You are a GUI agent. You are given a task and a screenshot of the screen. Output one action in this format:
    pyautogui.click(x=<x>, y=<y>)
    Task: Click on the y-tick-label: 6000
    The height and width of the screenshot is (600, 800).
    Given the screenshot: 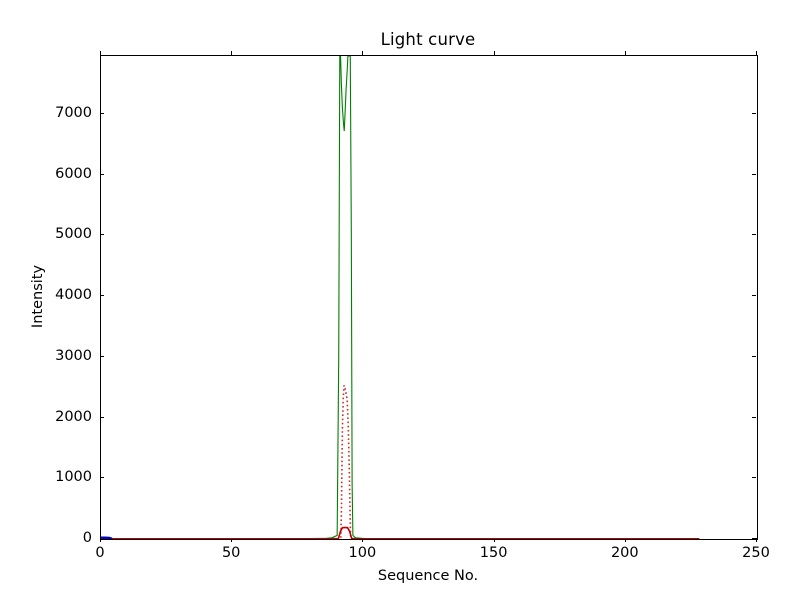 What is the action you would take?
    pyautogui.click(x=73, y=173)
    